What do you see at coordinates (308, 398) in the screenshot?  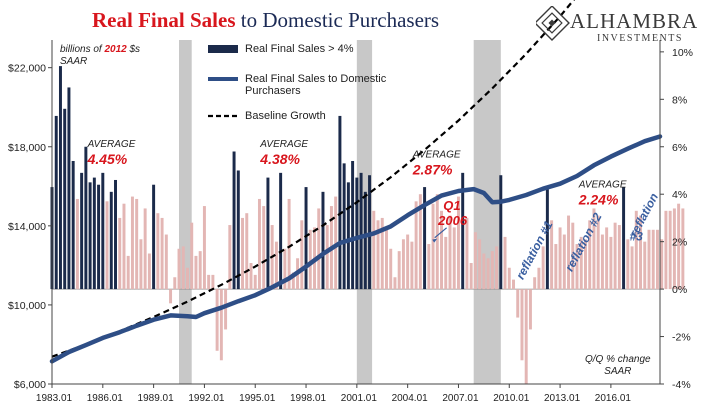 I see `x-tick-label: 1998.01` at bounding box center [308, 398].